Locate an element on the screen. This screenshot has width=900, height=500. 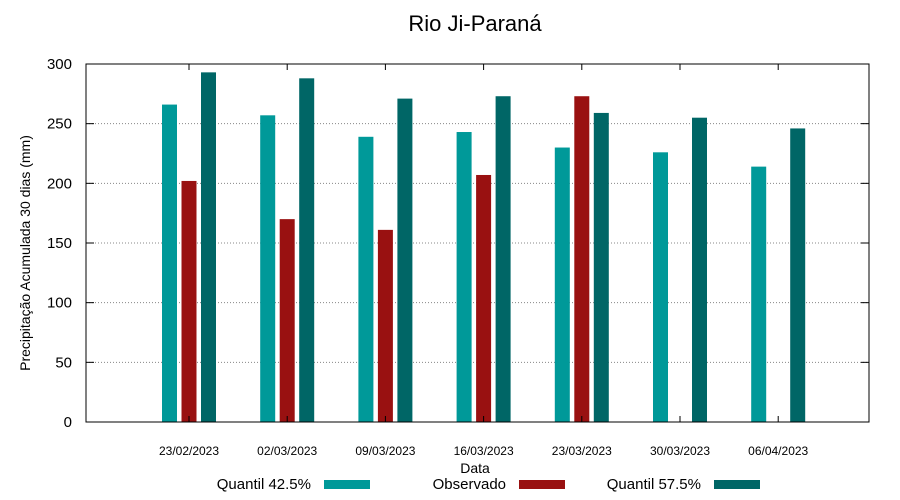
x-tick-label: 23/03/2023 is located at coordinates (582, 451).